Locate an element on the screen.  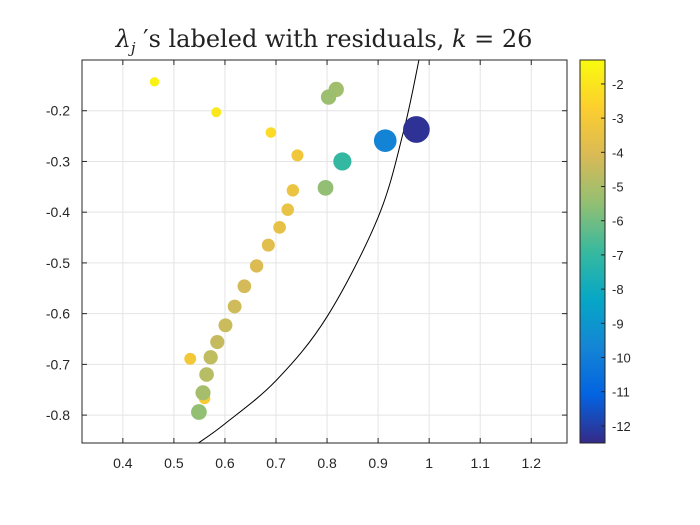
x-tick-label: 1 is located at coordinates (429, 463).